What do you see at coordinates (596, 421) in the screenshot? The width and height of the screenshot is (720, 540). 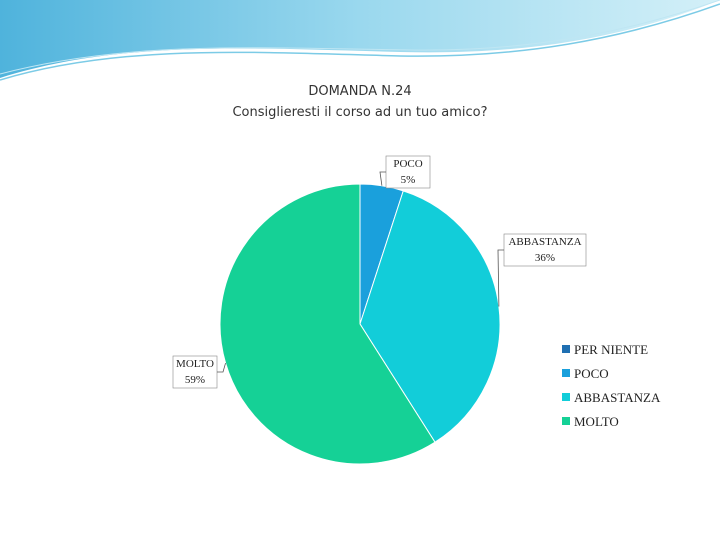 I see `legend-label: MOLTO` at bounding box center [596, 421].